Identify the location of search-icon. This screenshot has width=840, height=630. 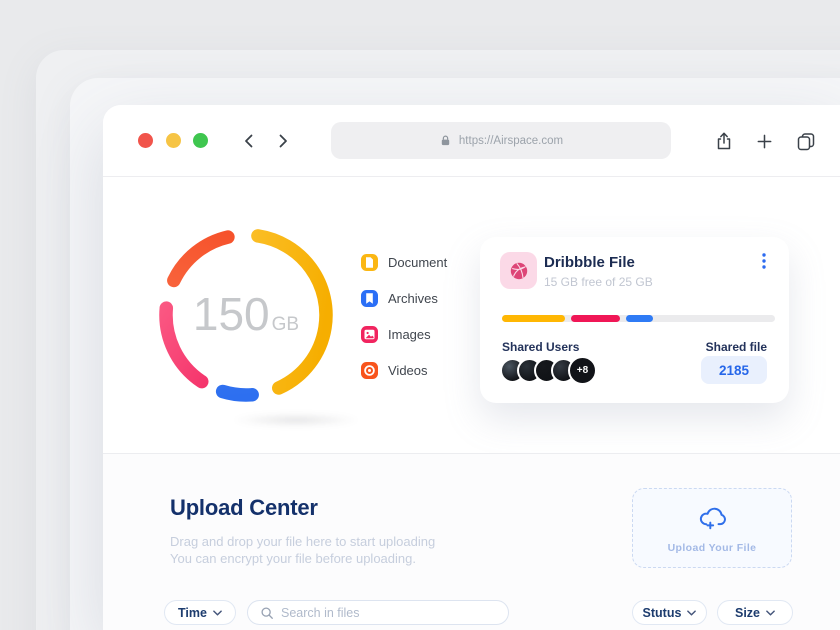
(267, 613).